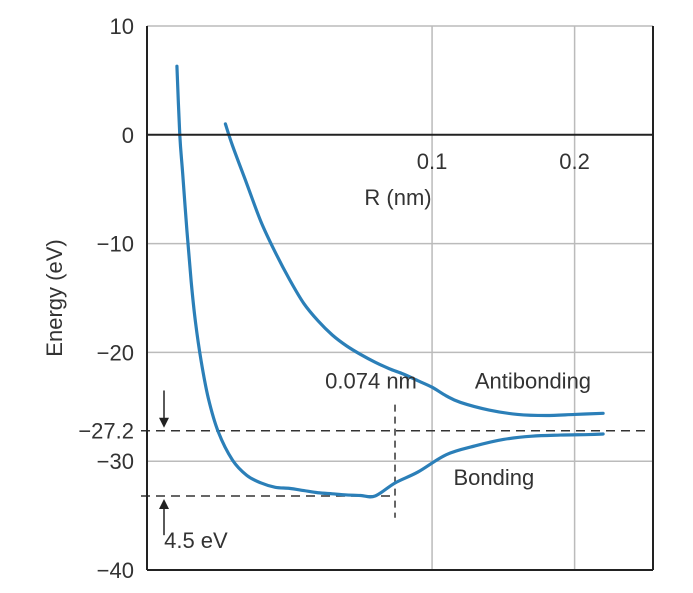  What do you see at coordinates (533, 380) in the screenshot?
I see `annotation-label: Antibonding` at bounding box center [533, 380].